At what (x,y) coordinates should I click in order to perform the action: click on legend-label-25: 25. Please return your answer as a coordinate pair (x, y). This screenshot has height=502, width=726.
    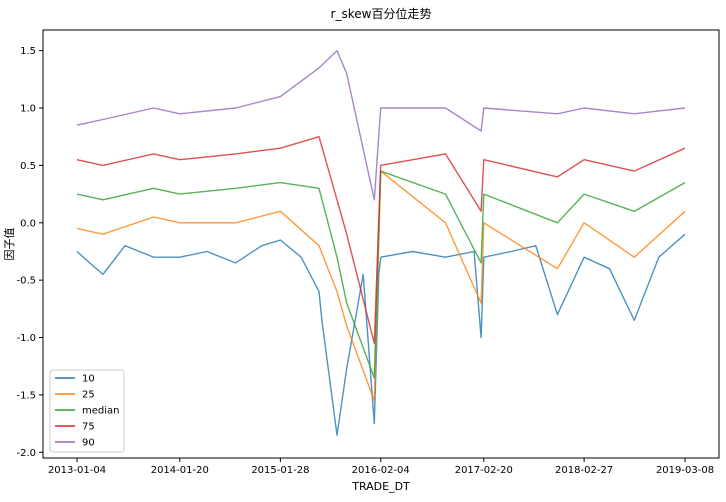
    Looking at the image, I should click on (88, 395).